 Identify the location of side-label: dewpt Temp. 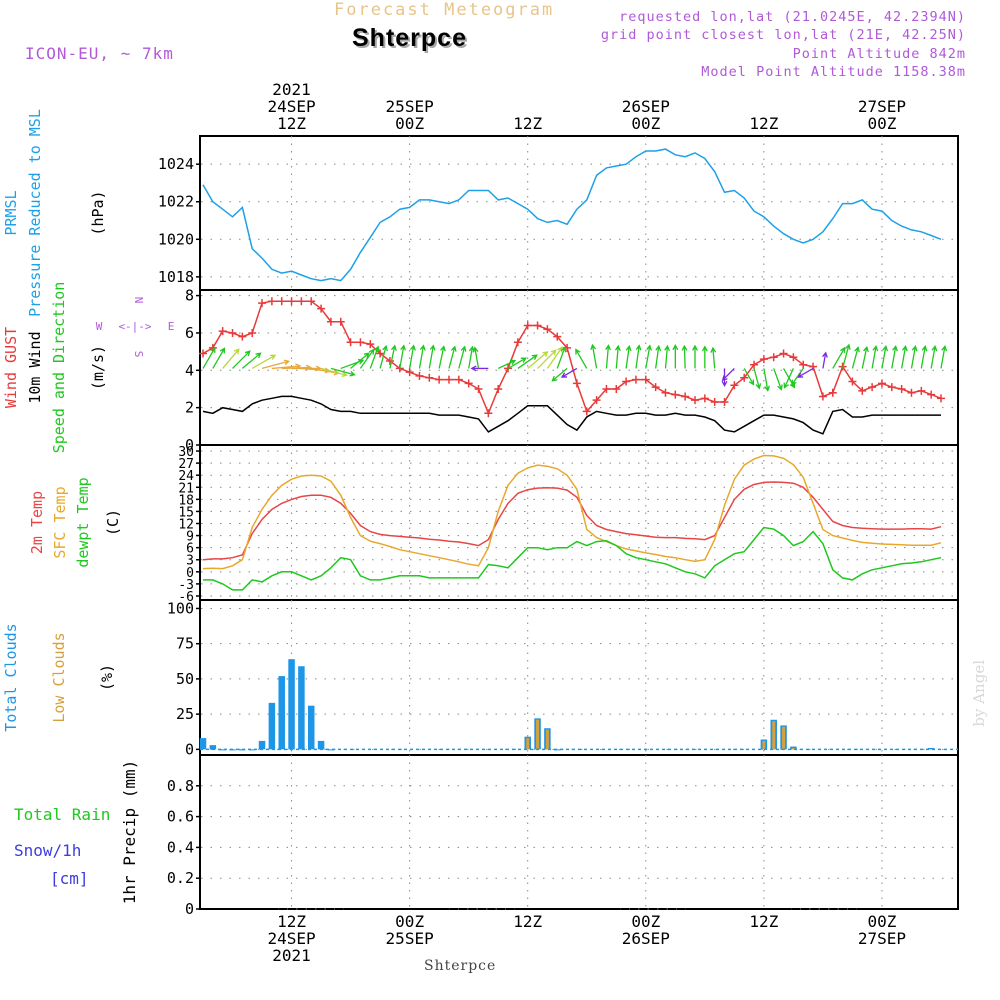
(83, 522).